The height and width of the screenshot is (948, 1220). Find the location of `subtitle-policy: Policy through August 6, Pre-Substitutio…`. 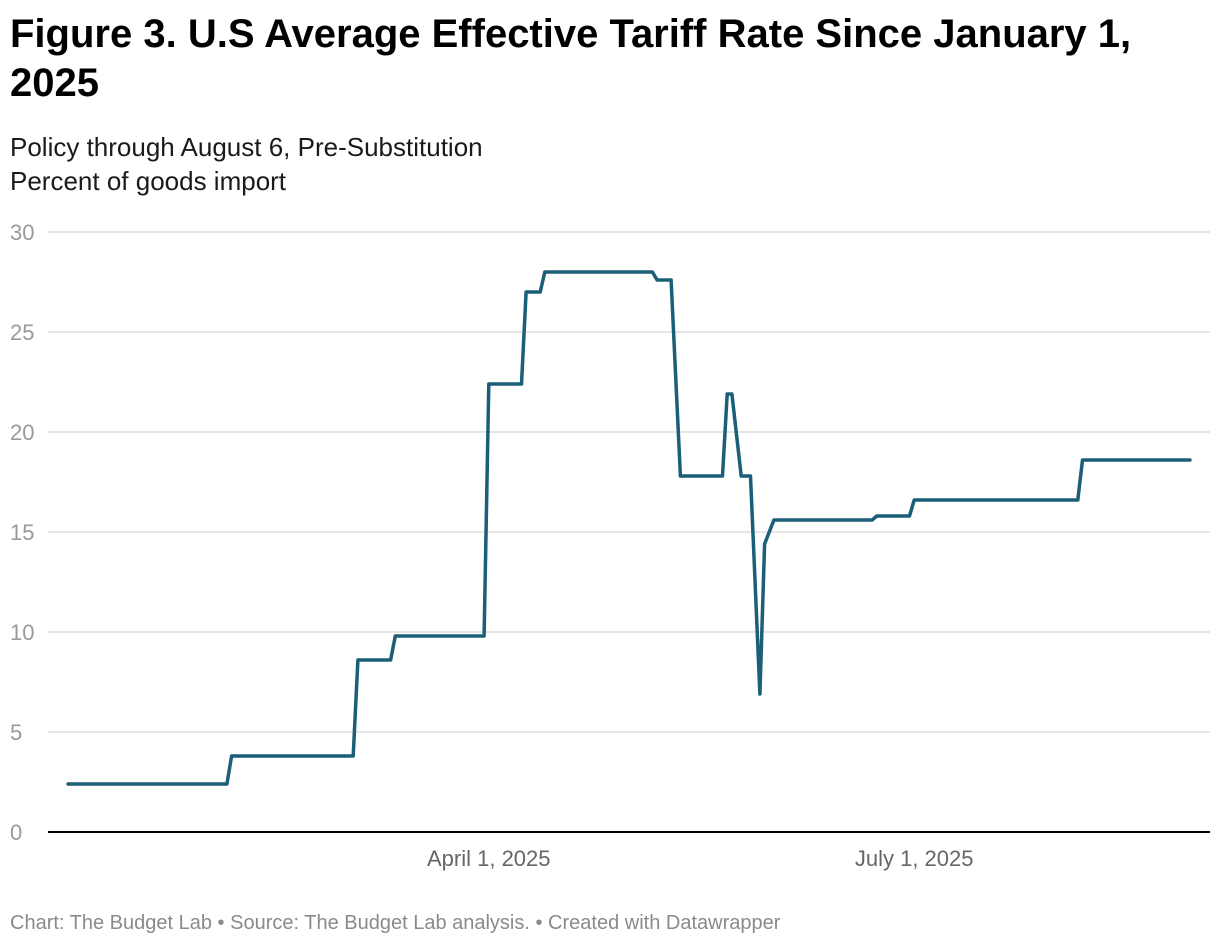

subtitle-policy: Policy through August 6, Pre-Substitutio… is located at coordinates (246, 147).